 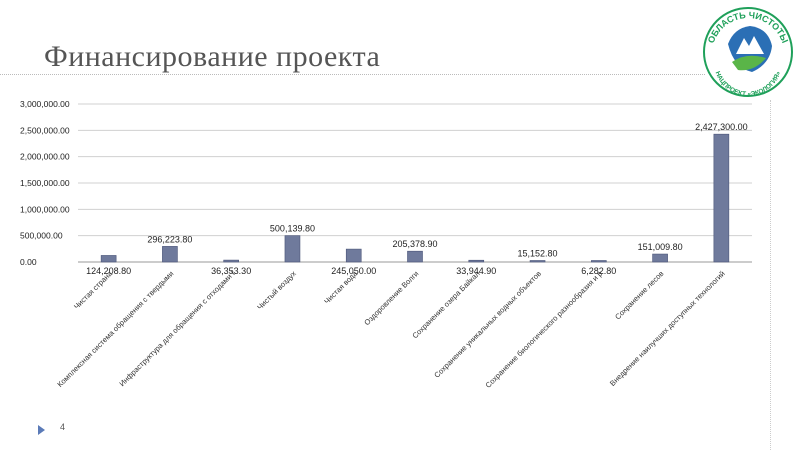 I want to click on x-tick-label: Чистый воздух, so click(x=276, y=290).